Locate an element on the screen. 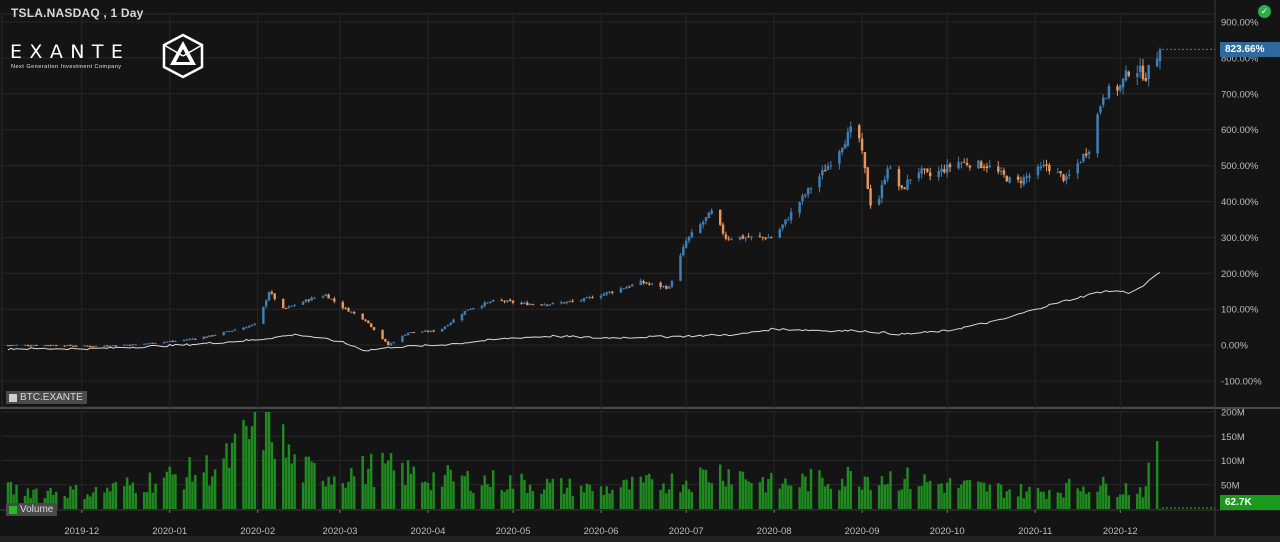  x-tick-label: 2020-10 is located at coordinates (947, 531).